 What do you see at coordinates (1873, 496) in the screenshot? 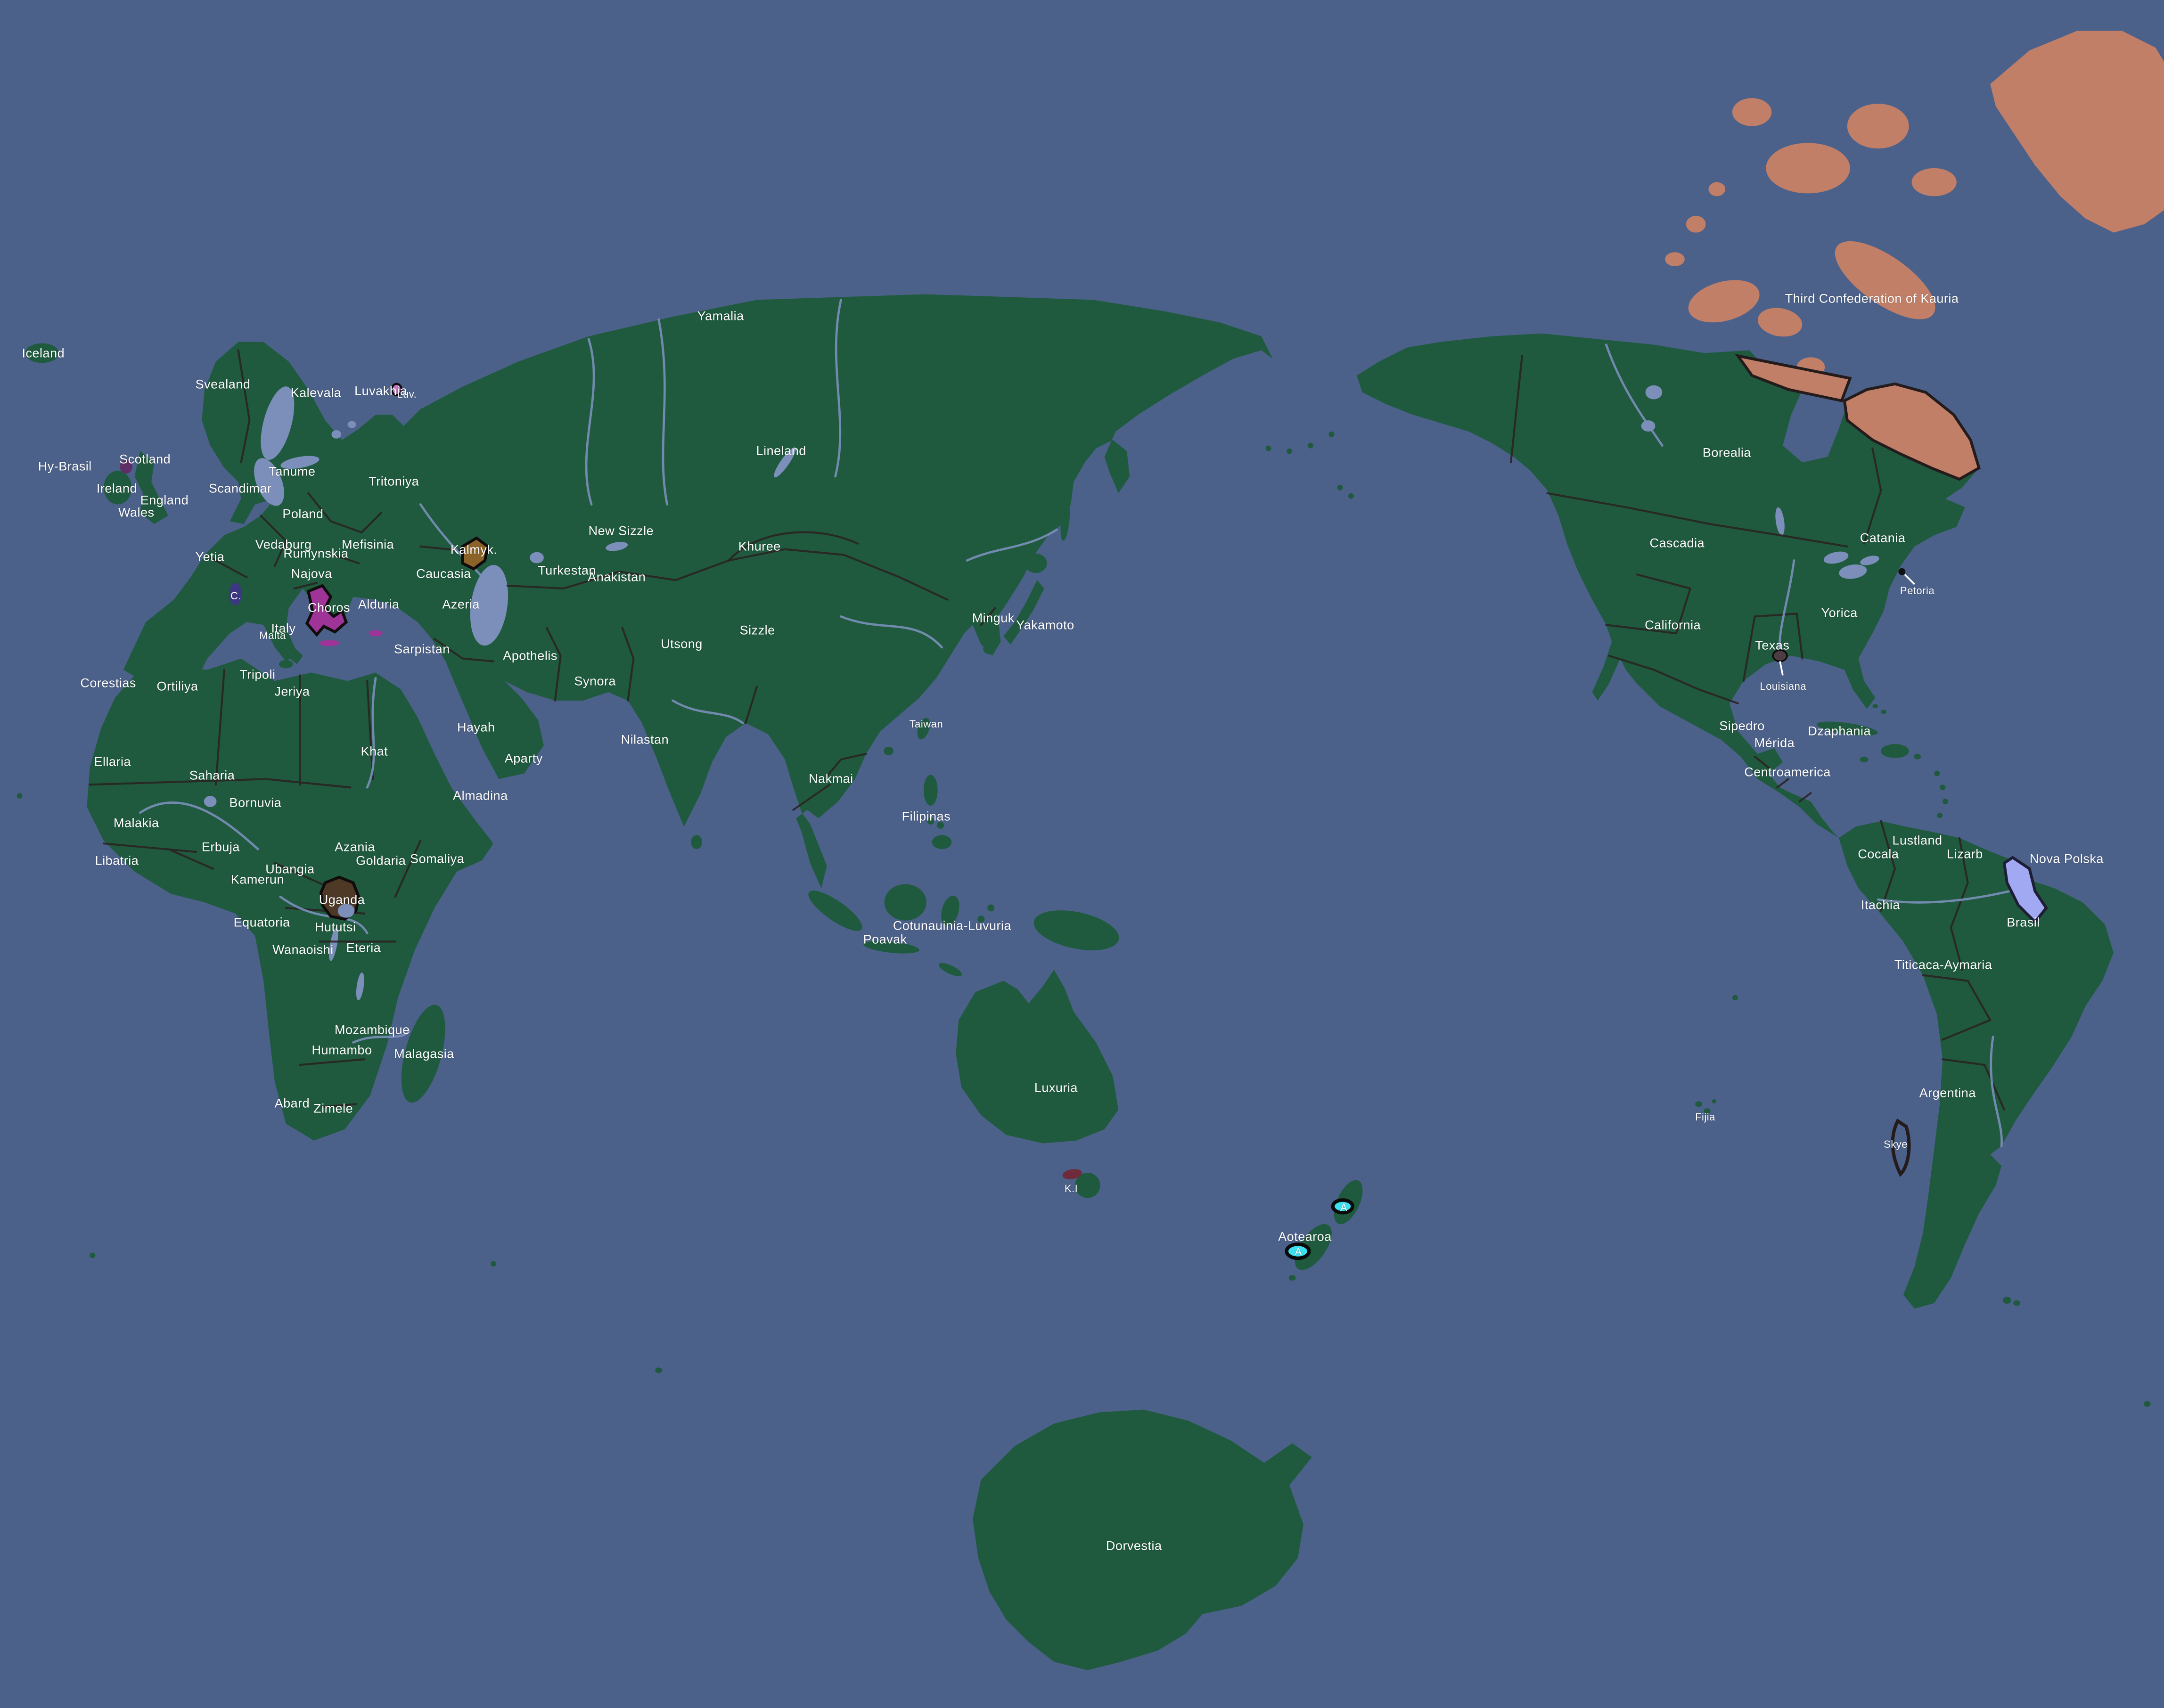
I see `border-ontario-quebec` at bounding box center [1873, 496].